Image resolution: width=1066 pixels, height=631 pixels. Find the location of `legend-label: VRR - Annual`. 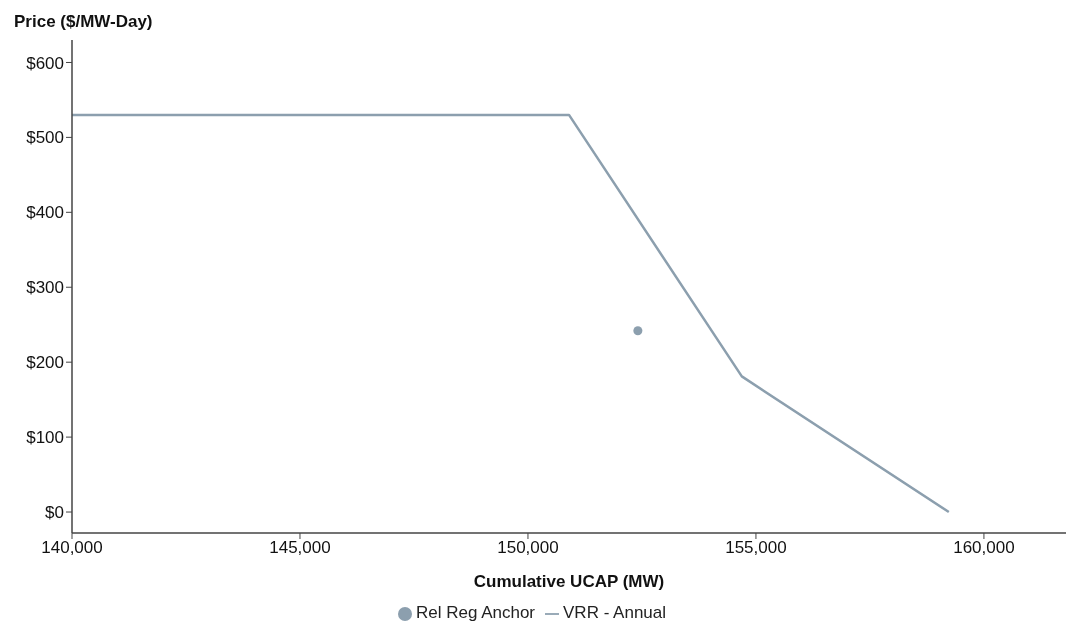

legend-label: VRR - Annual is located at coordinates (615, 612).